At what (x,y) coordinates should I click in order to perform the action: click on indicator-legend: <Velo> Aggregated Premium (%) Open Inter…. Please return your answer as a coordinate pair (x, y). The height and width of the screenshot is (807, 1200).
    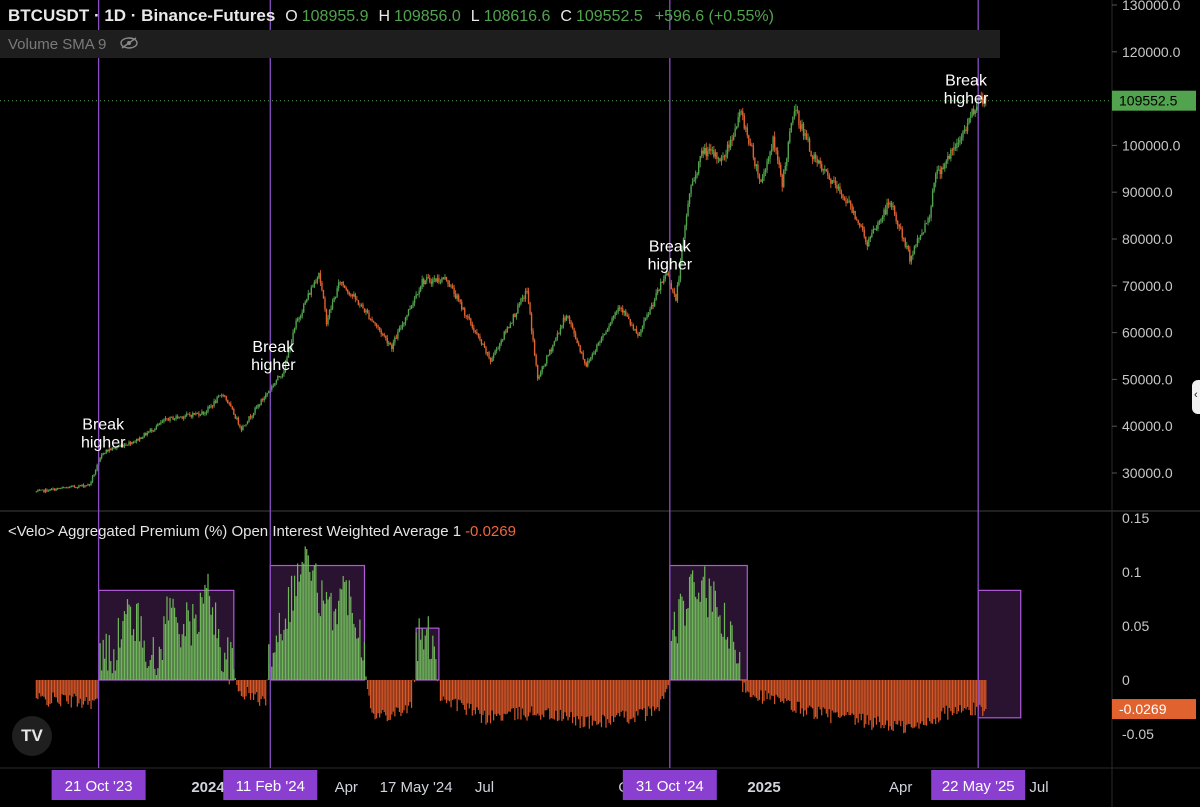
    Looking at the image, I should click on (262, 531).